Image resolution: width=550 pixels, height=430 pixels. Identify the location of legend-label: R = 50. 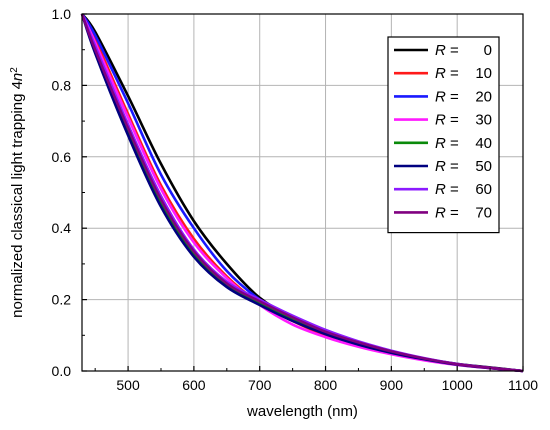
(463, 166).